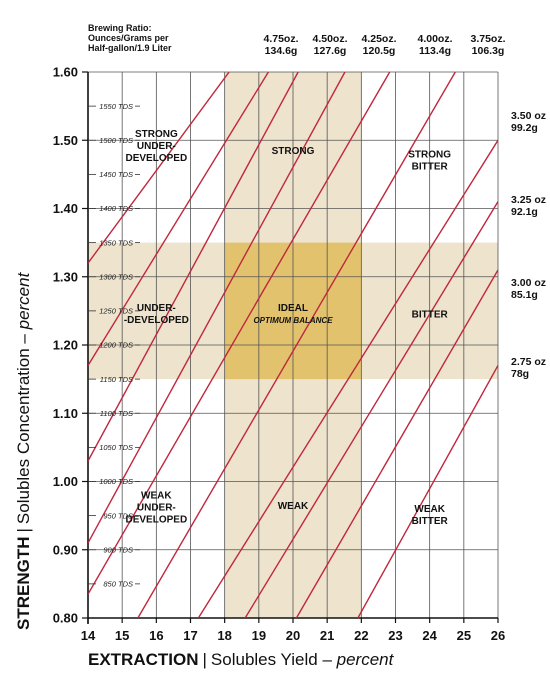 The height and width of the screenshot is (688, 550). Describe the element at coordinates (23, 583) in the screenshot. I see `y-axis-title-bold: STRENGTH` at that location.